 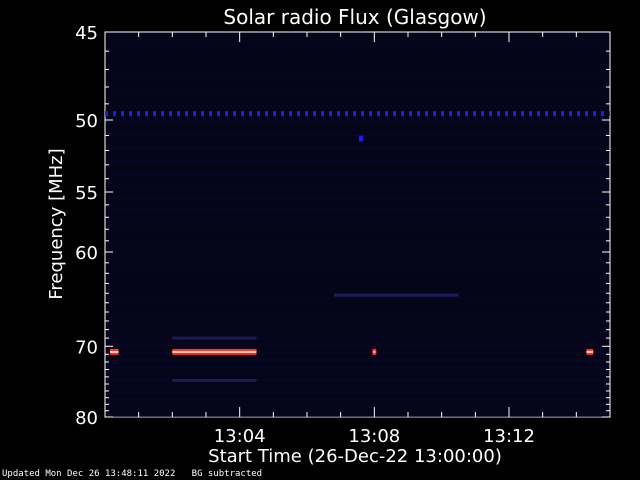 I want to click on signal-dot-core, so click(x=374, y=351).